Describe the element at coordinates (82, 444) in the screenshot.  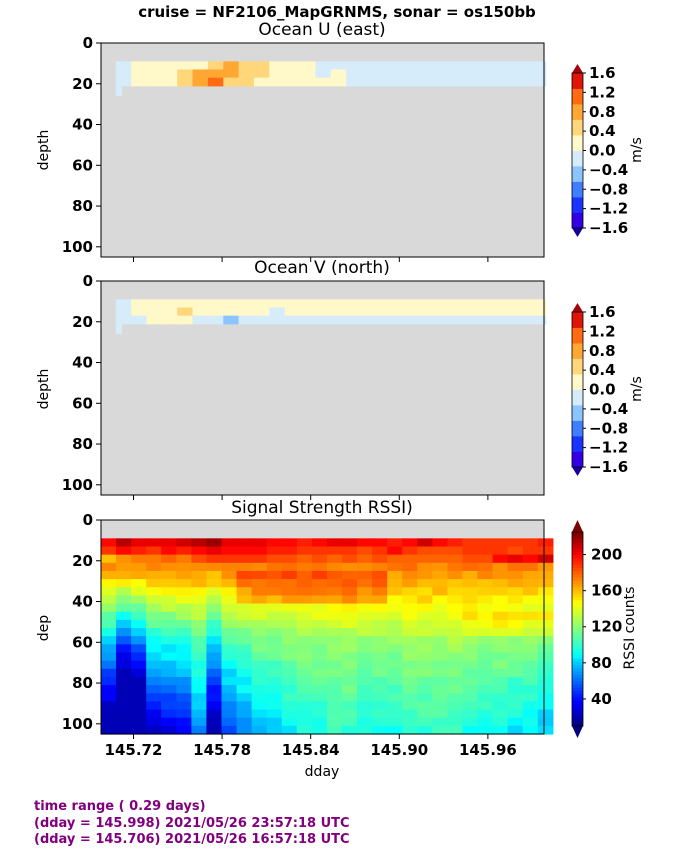
I see `y-tick-label: 80` at that location.